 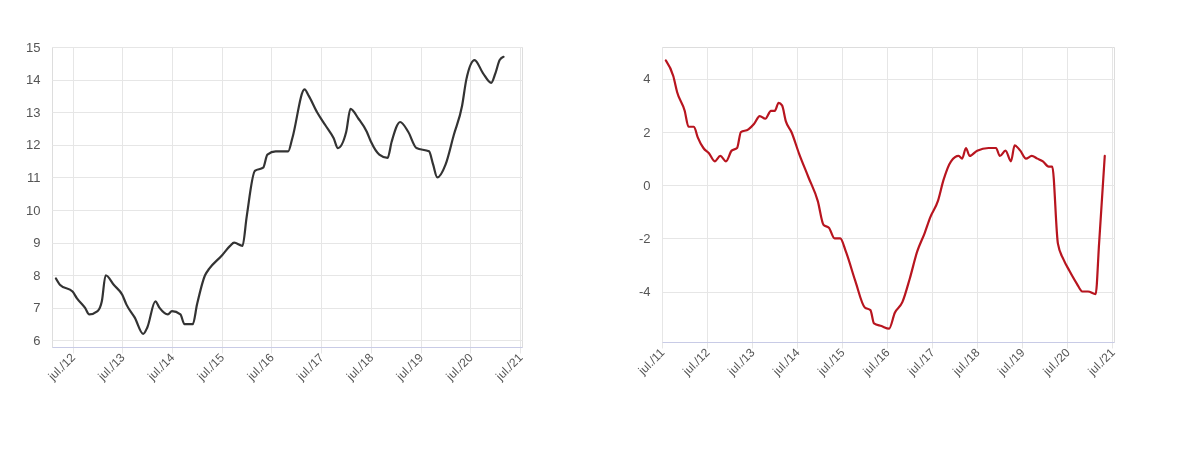 What do you see at coordinates (644, 291) in the screenshot?
I see `y-tick-label: -4` at bounding box center [644, 291].